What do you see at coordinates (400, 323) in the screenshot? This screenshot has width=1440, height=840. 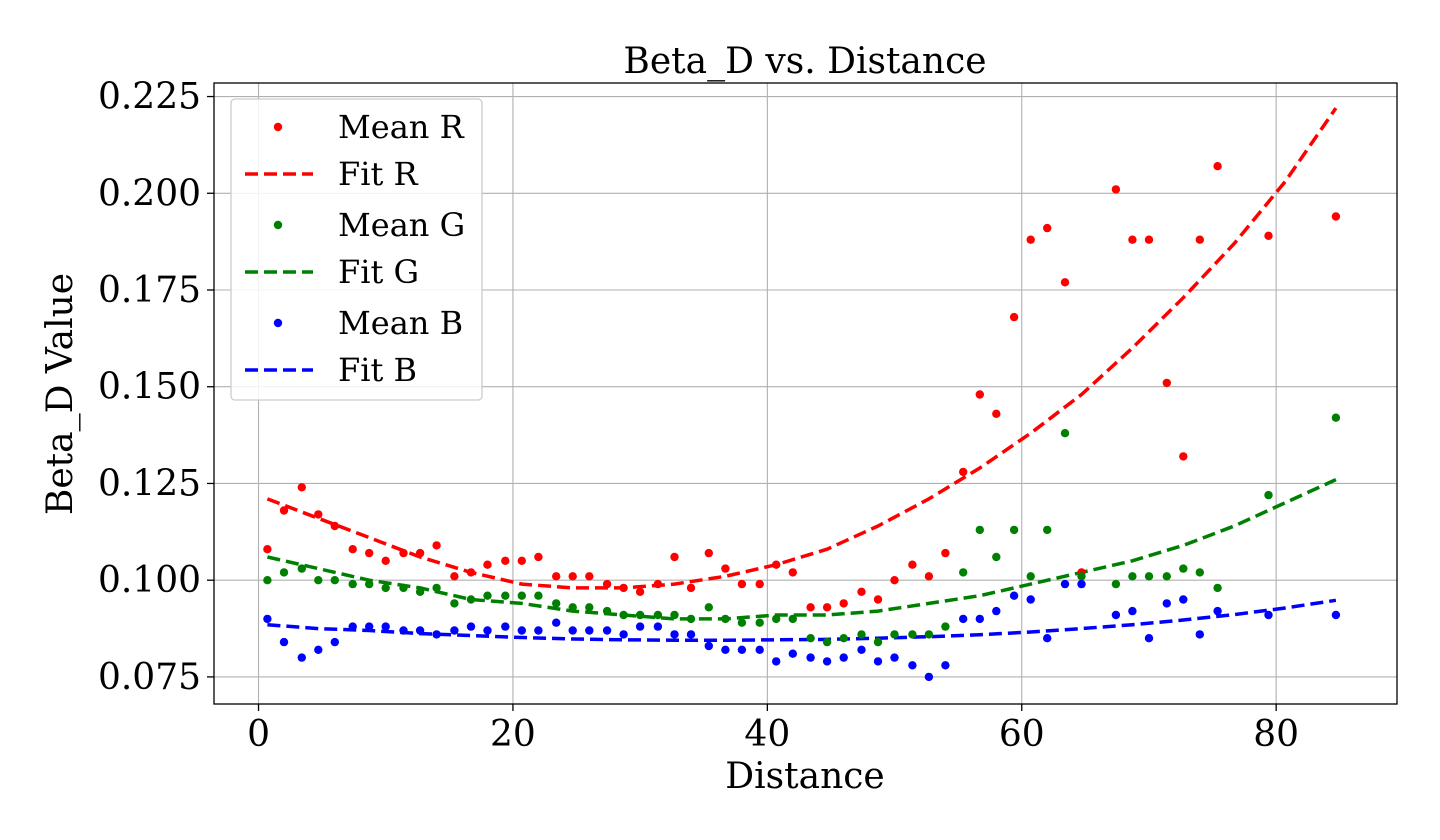 I see `legend-label-mean-b: Mean B` at bounding box center [400, 323].